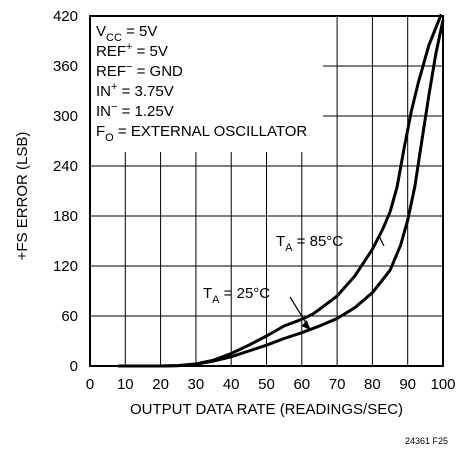  I want to click on x-tick-label: 30, so click(196, 384).